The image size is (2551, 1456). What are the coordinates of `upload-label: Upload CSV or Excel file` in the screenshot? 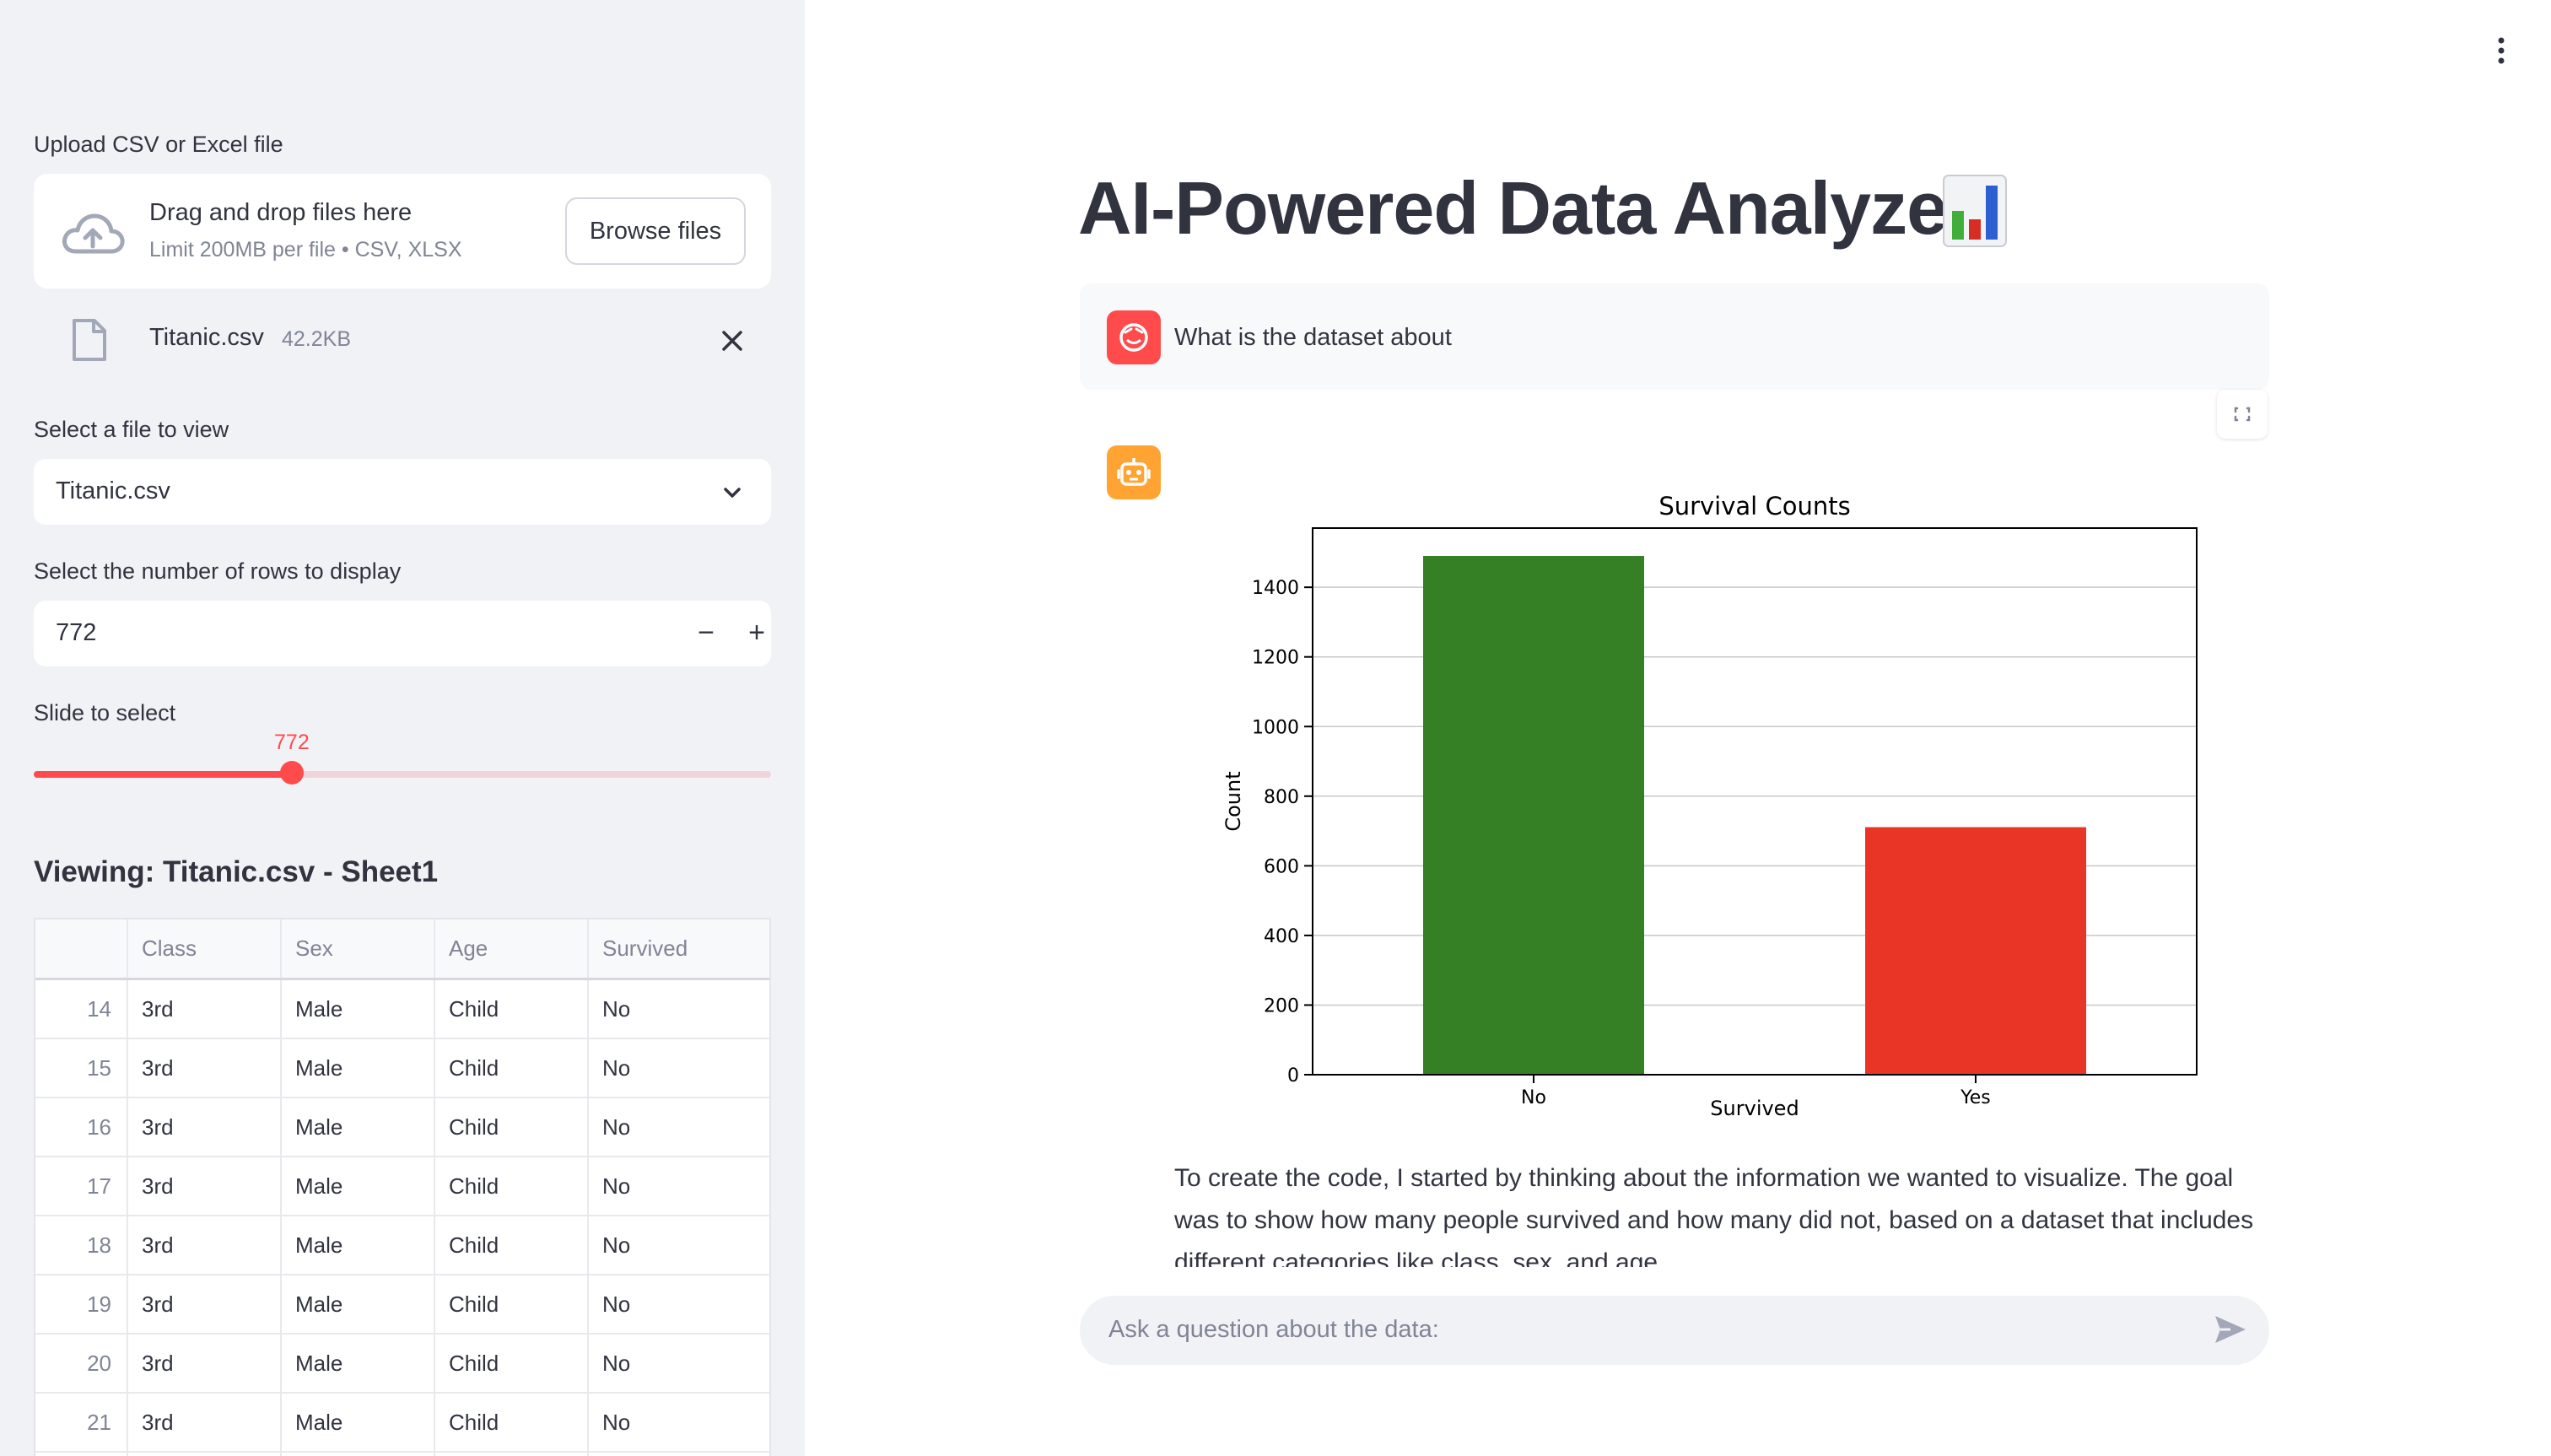 It's located at (158, 145).